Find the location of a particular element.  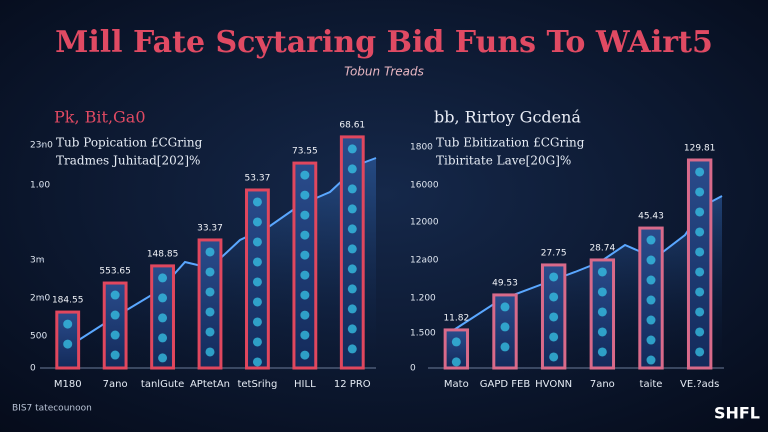

y-tick-label: 12000 is located at coordinates (424, 223).